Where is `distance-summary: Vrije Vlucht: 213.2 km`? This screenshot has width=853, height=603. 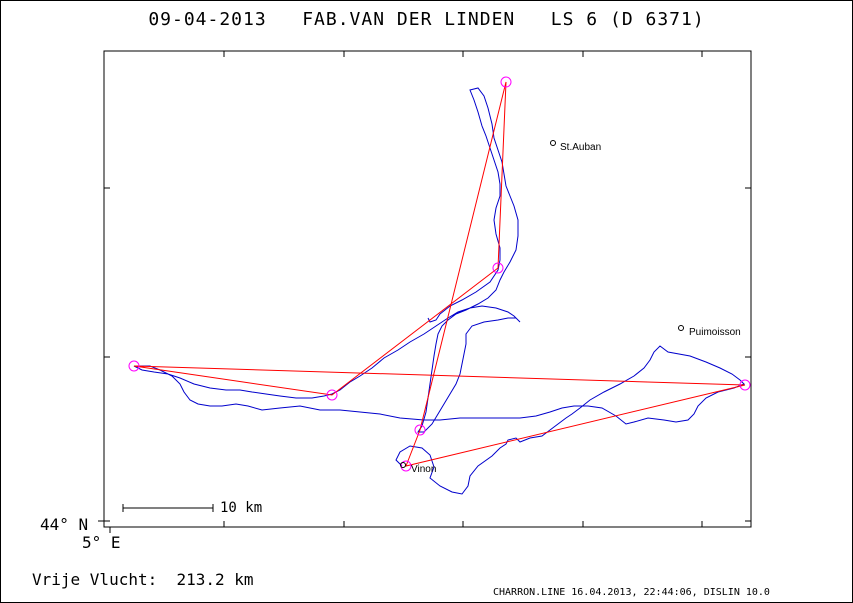 distance-summary: Vrije Vlucht: 213.2 km is located at coordinates (143, 579).